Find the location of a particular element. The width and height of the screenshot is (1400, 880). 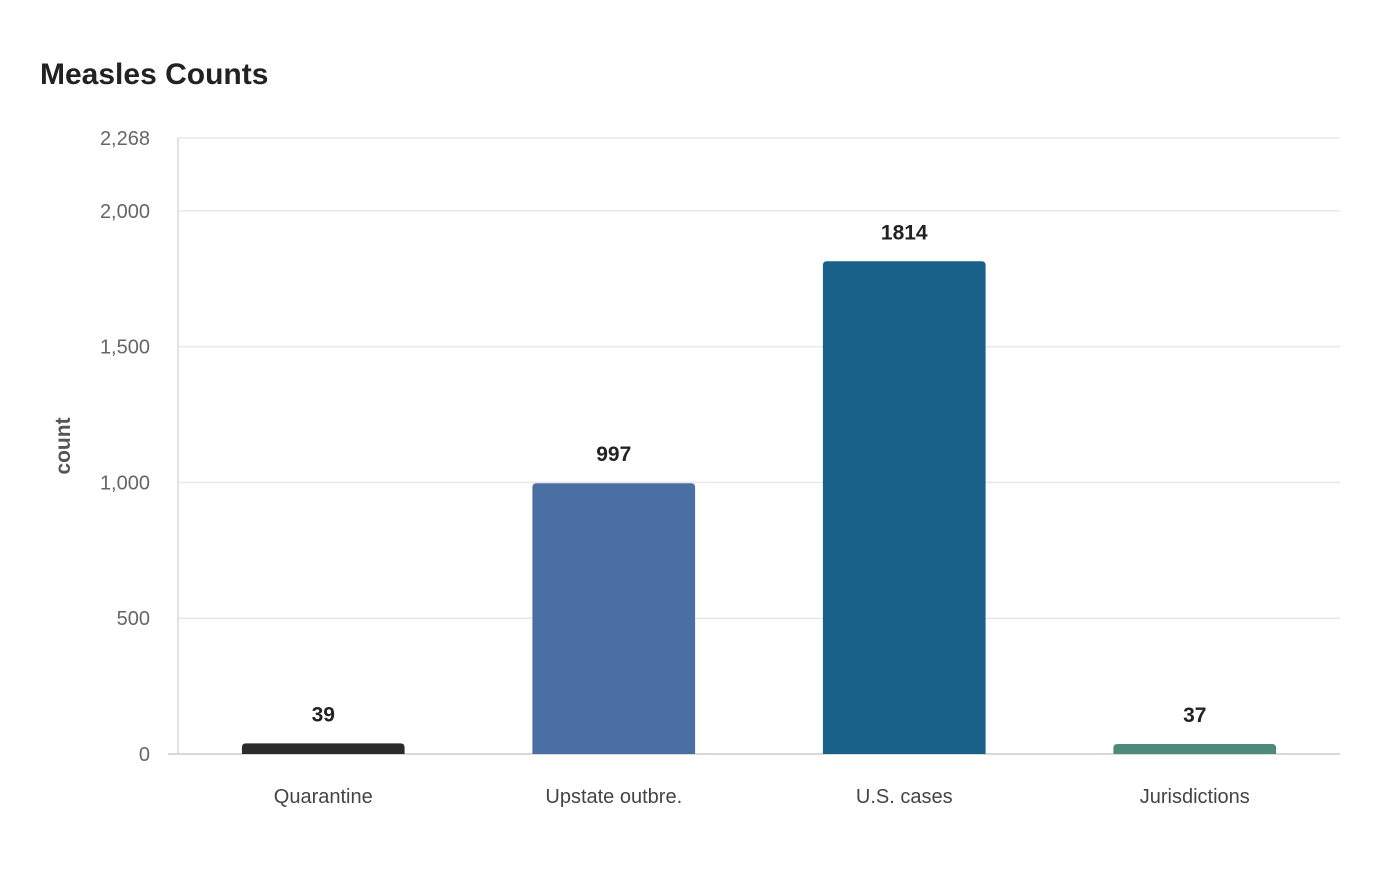

bar-value-label: 37 is located at coordinates (1194, 715).